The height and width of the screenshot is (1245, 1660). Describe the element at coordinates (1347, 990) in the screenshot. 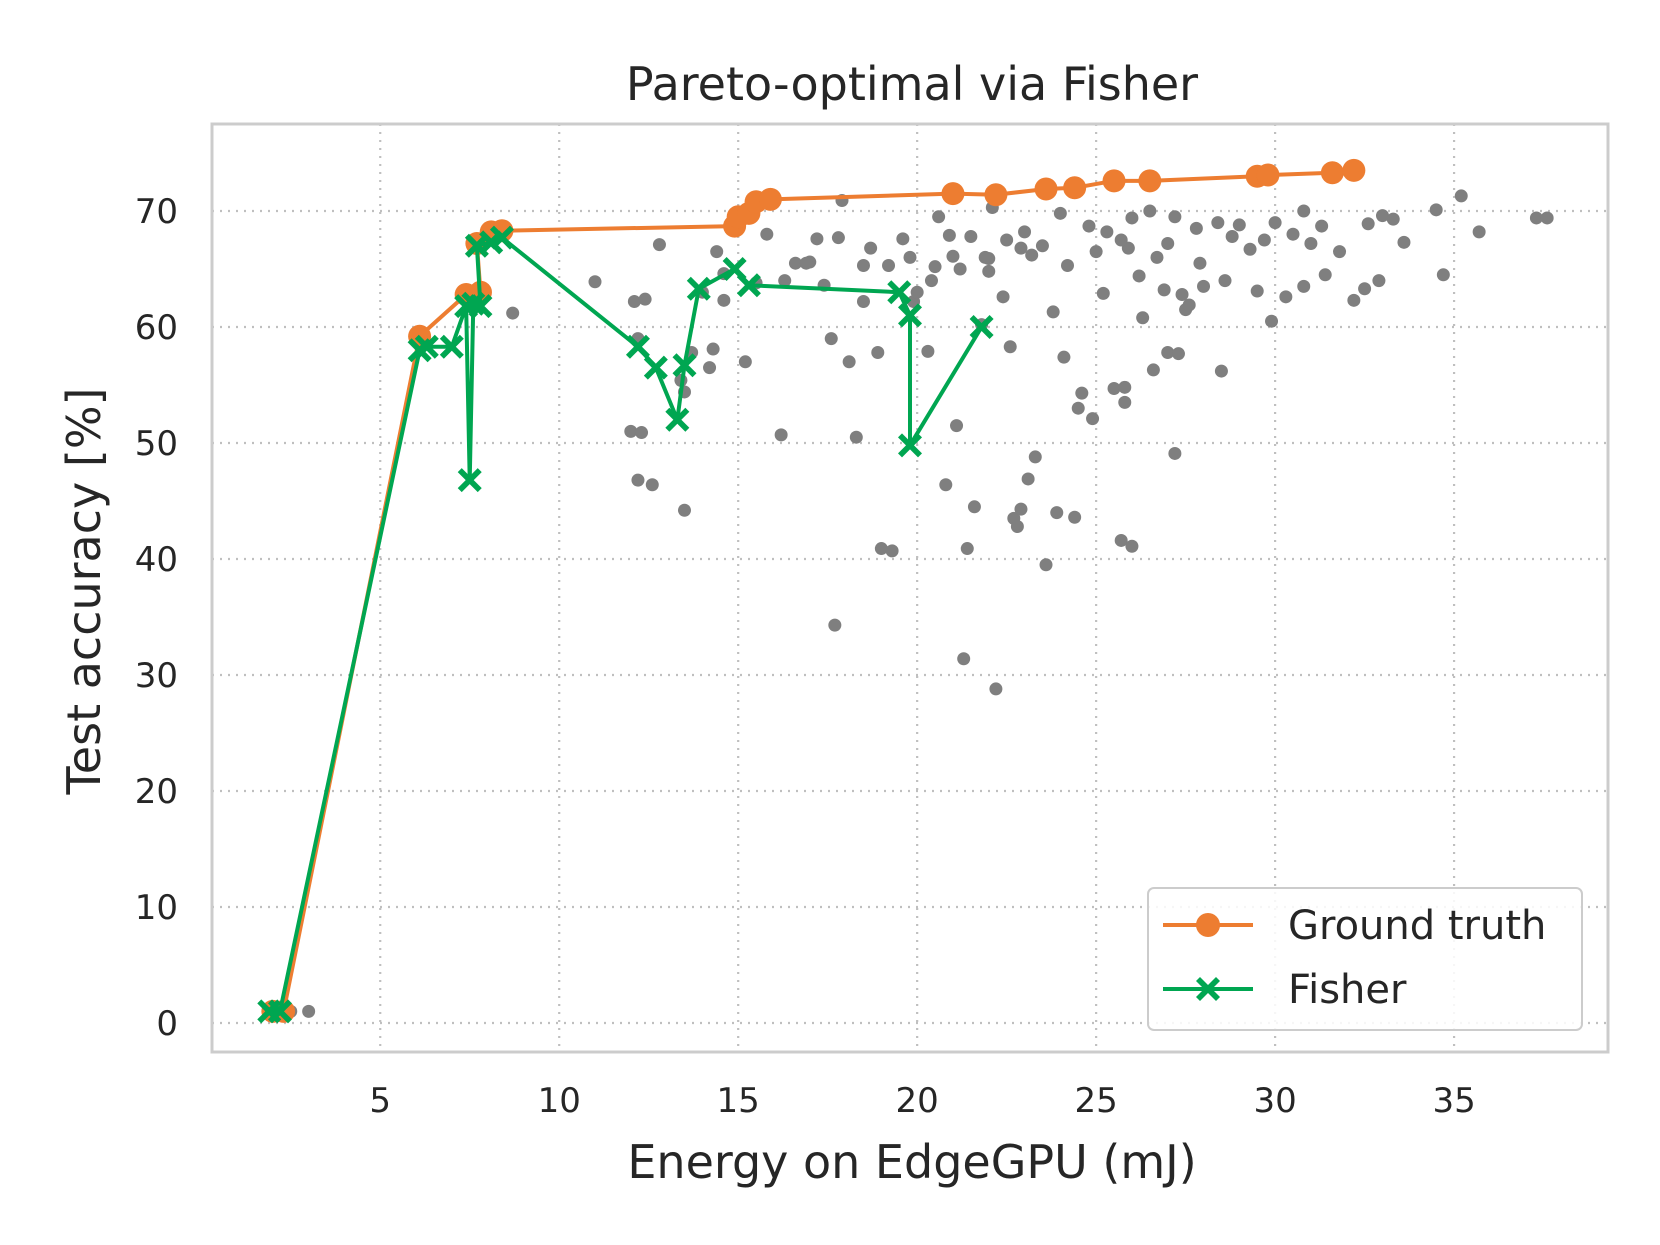

I see `legend-fisher-label: Fisher` at that location.